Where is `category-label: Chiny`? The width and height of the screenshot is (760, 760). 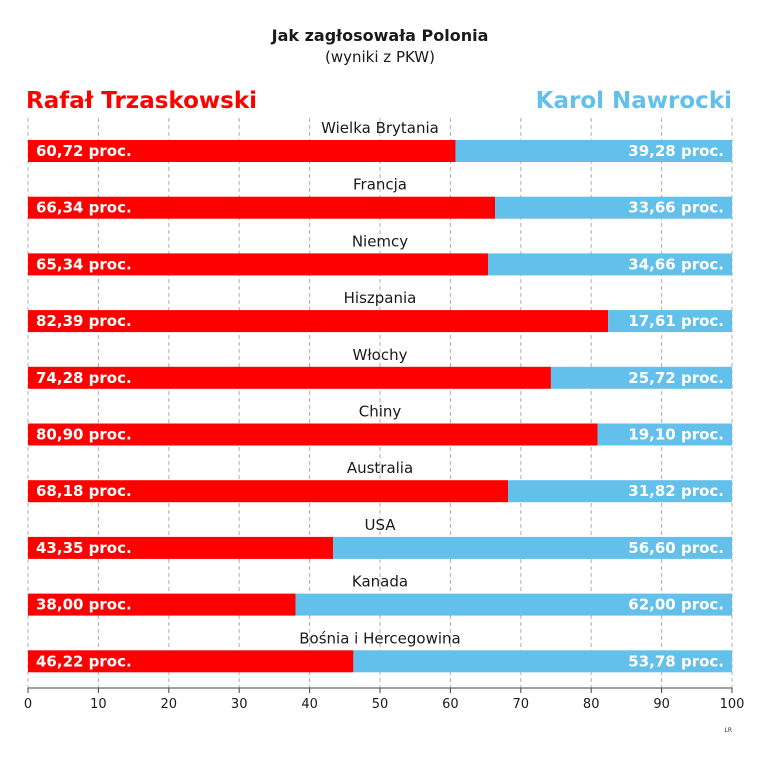 category-label: Chiny is located at coordinates (380, 412).